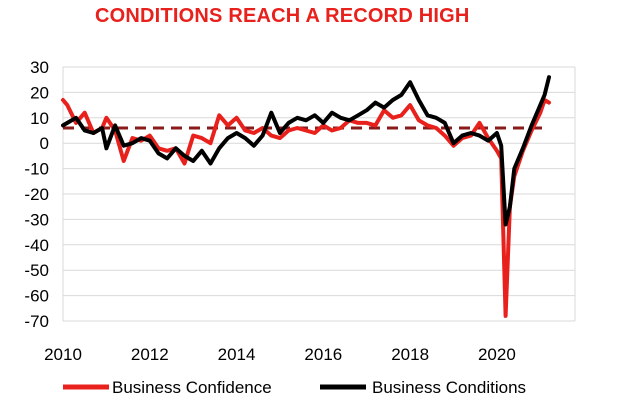 Image resolution: width=620 pixels, height=408 pixels. I want to click on legend-label: Business Conditions, so click(449, 387).